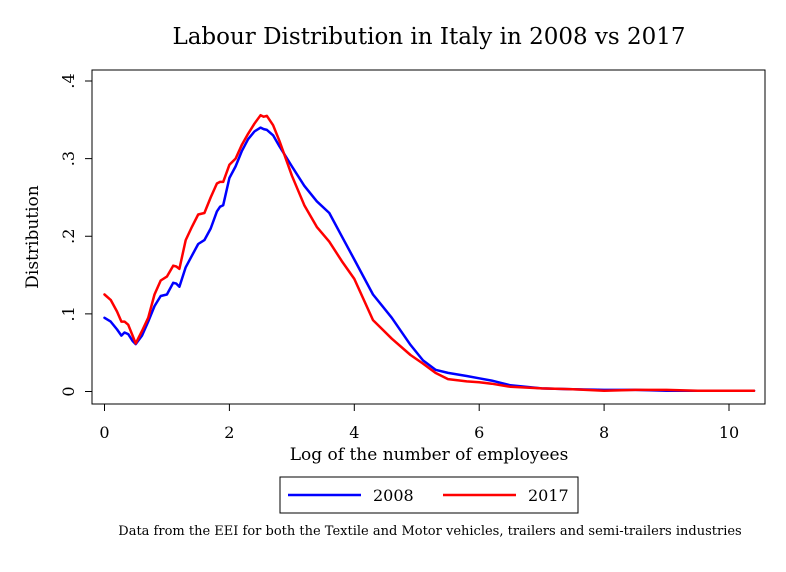 This screenshot has width=786, height=572. I want to click on y-axis: 0 .1 .2 .3 .4, so click(75, 235).